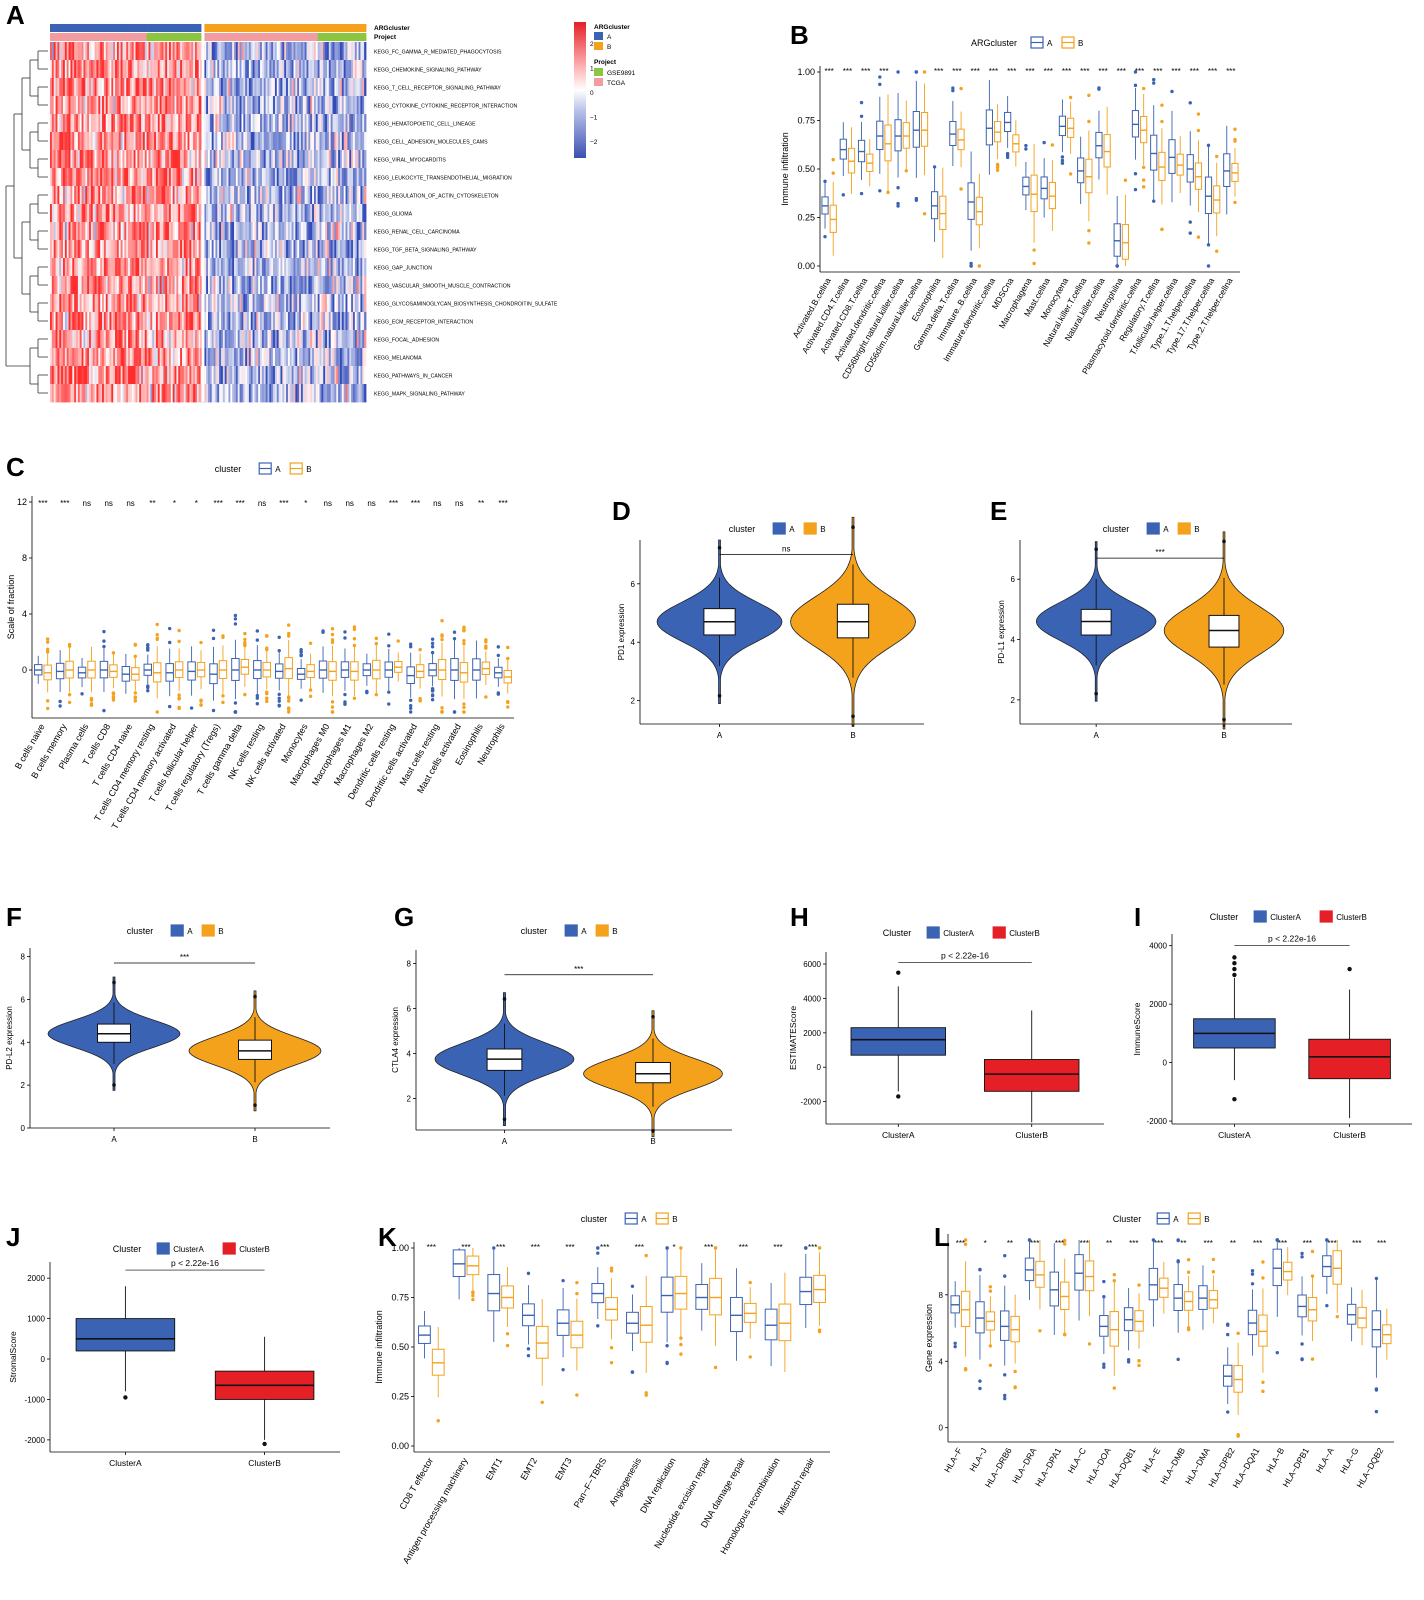 The width and height of the screenshot is (1424, 1600). What do you see at coordinates (633, 701) in the screenshot?
I see `y-tick-label: 2` at bounding box center [633, 701].